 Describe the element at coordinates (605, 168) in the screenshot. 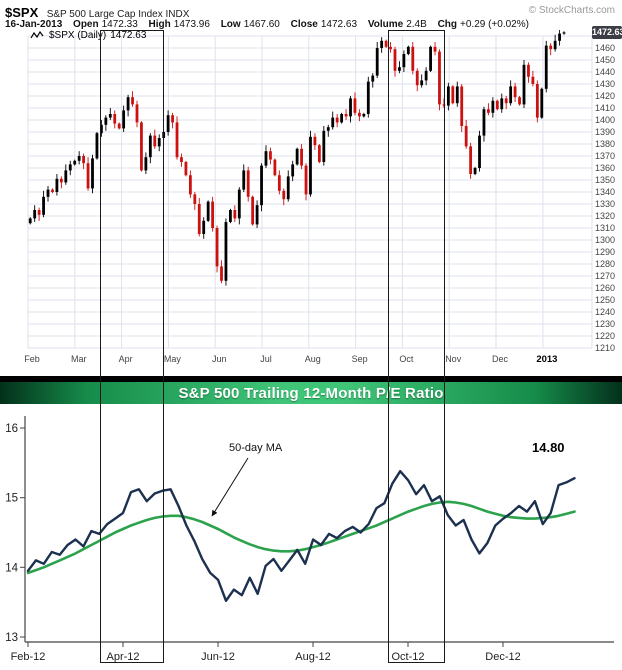

I see `svg-text: 1360` at that location.